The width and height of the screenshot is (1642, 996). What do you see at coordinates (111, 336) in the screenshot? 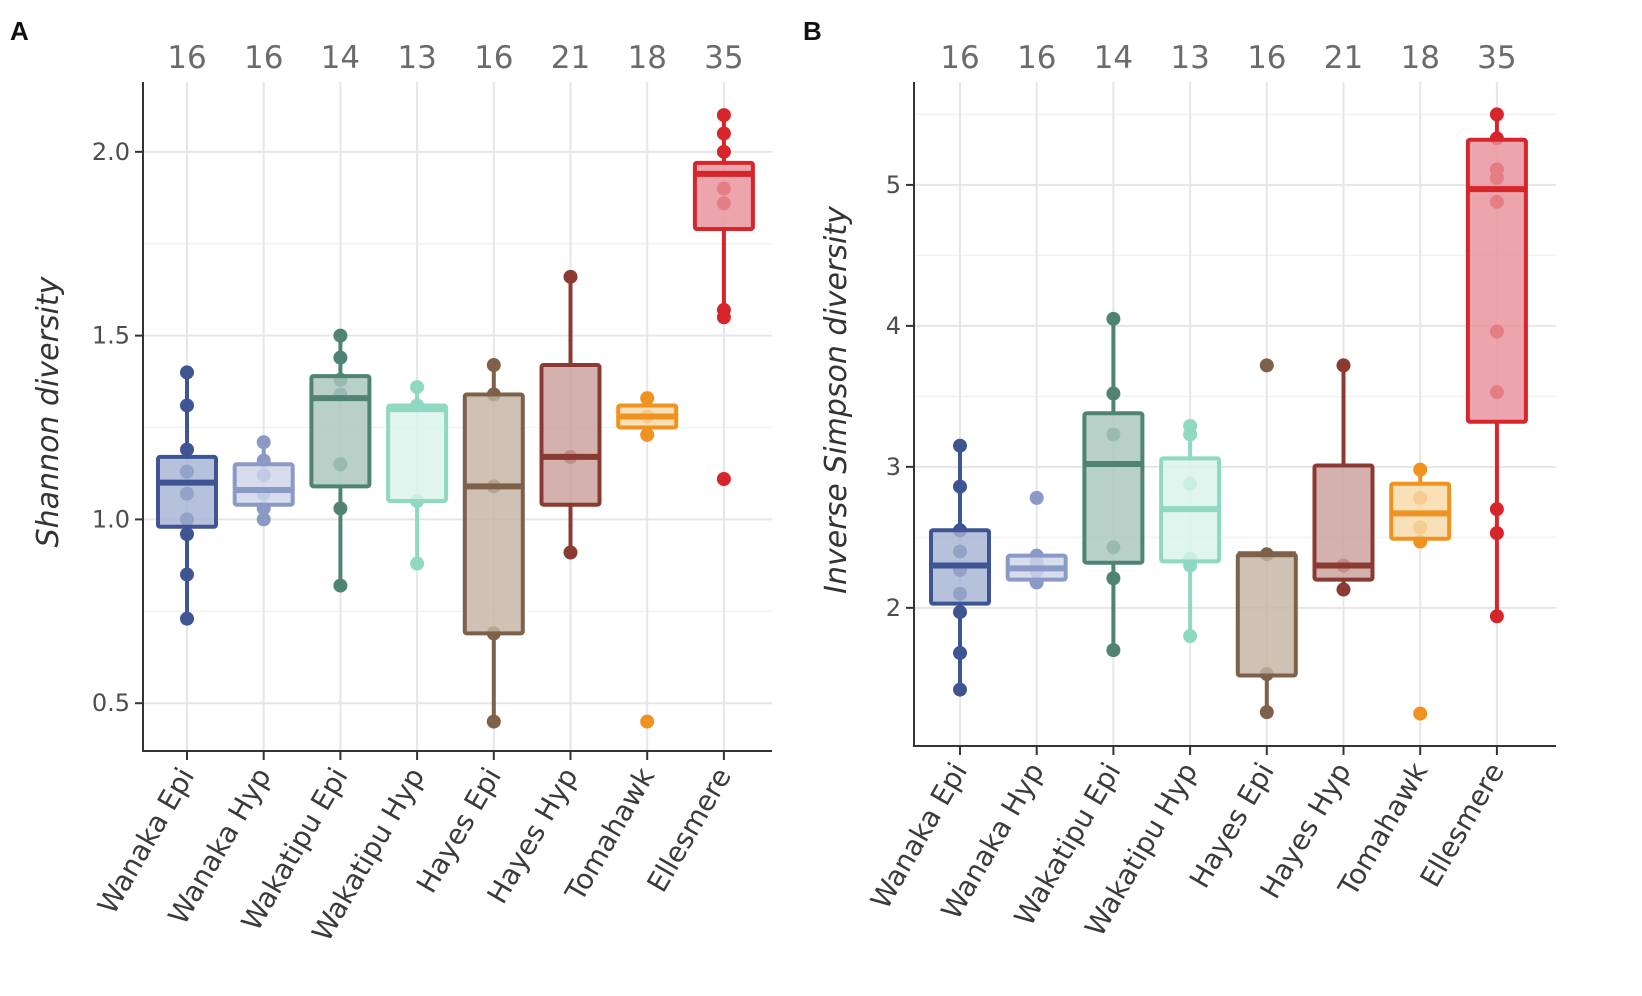
I see `y-tick-label: 1.5` at bounding box center [111, 336].